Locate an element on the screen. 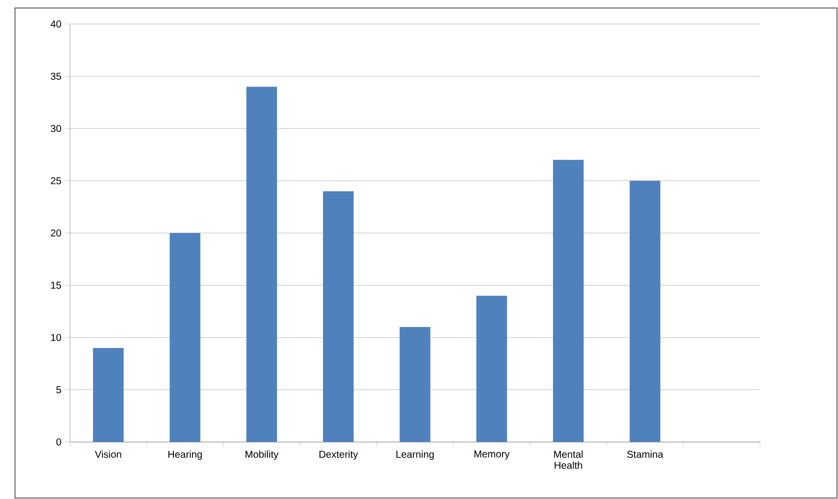 The width and height of the screenshot is (838, 499). x-tick-label: Mental Health is located at coordinates (568, 459).